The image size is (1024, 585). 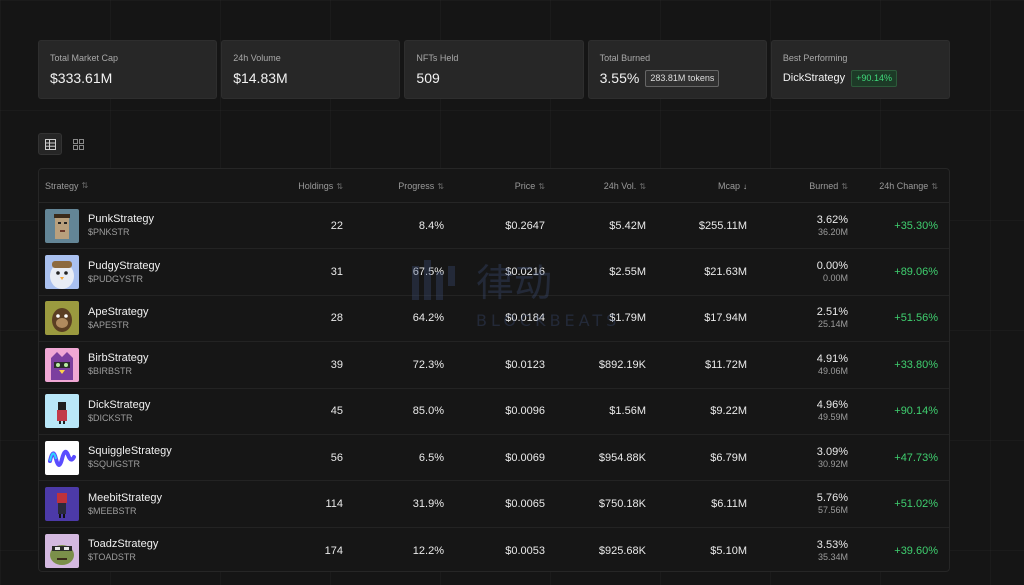 I want to click on stat-value: DickStrategy +90.14%, so click(x=860, y=78).